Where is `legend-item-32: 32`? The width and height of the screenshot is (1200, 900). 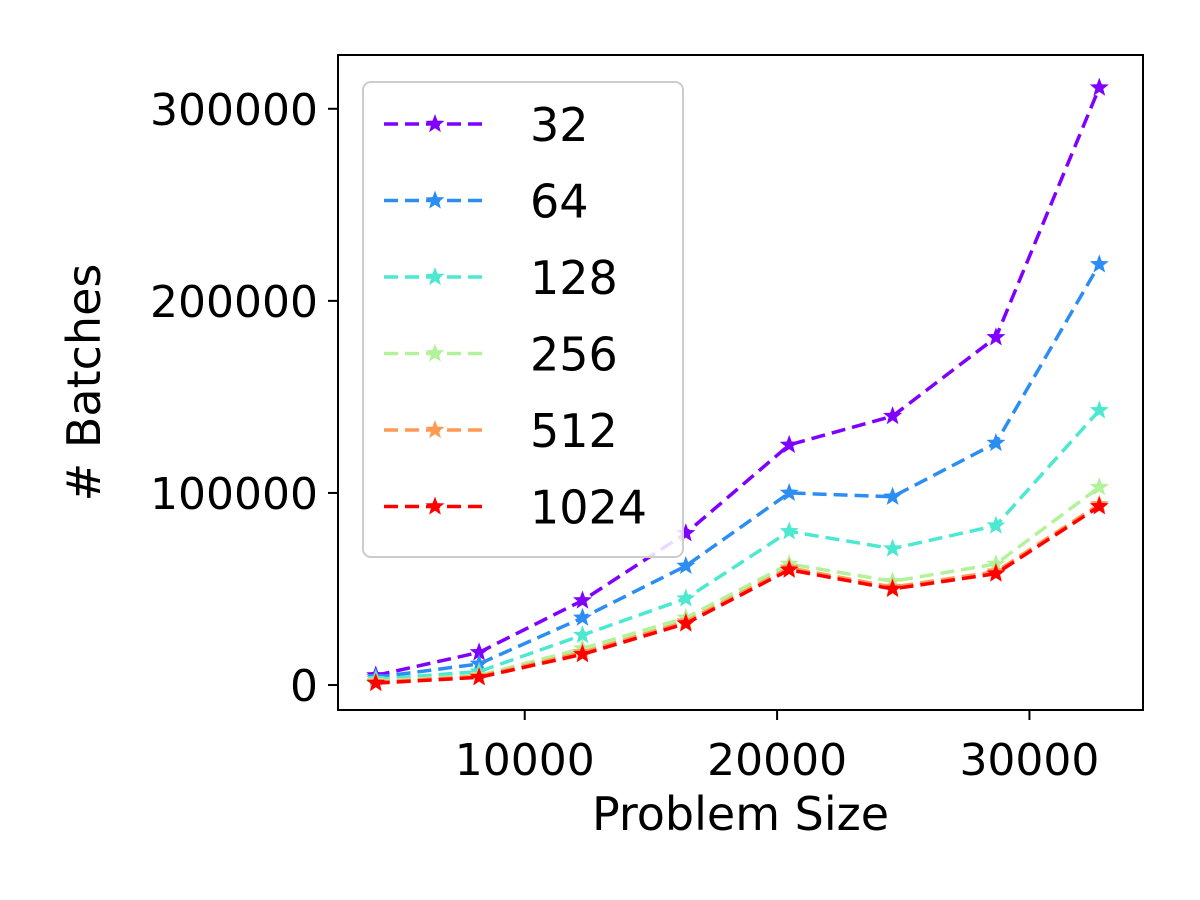
legend-item-32: 32 is located at coordinates (486, 125).